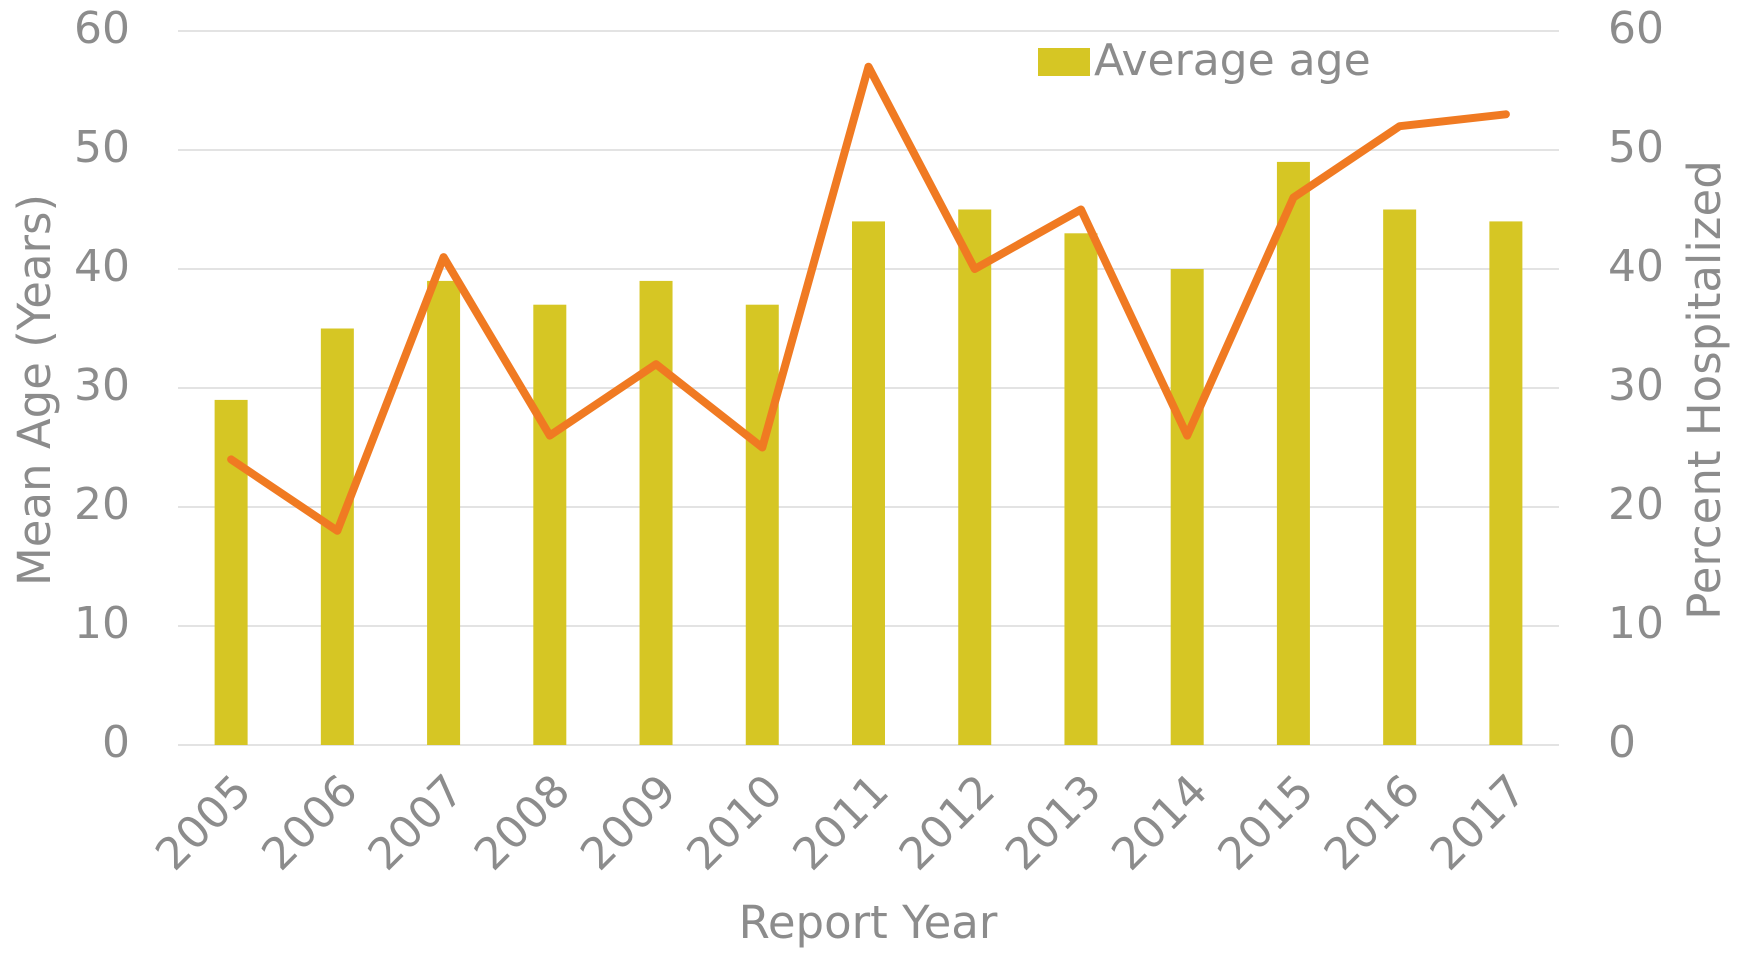  I want to click on x-tick-label: 2009, so click(628, 822).